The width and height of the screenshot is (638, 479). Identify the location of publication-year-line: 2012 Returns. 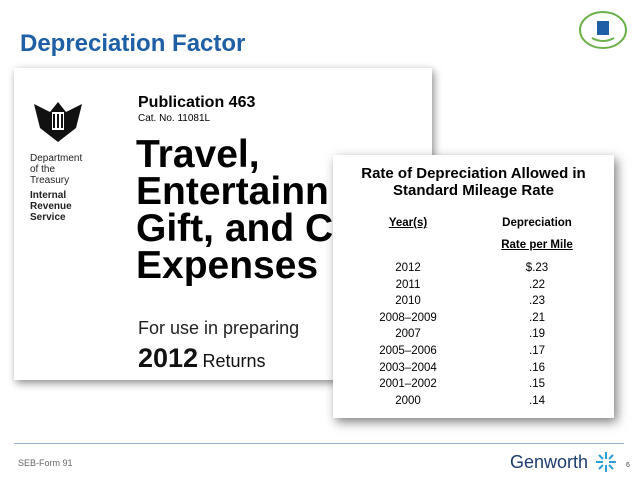
(202, 358).